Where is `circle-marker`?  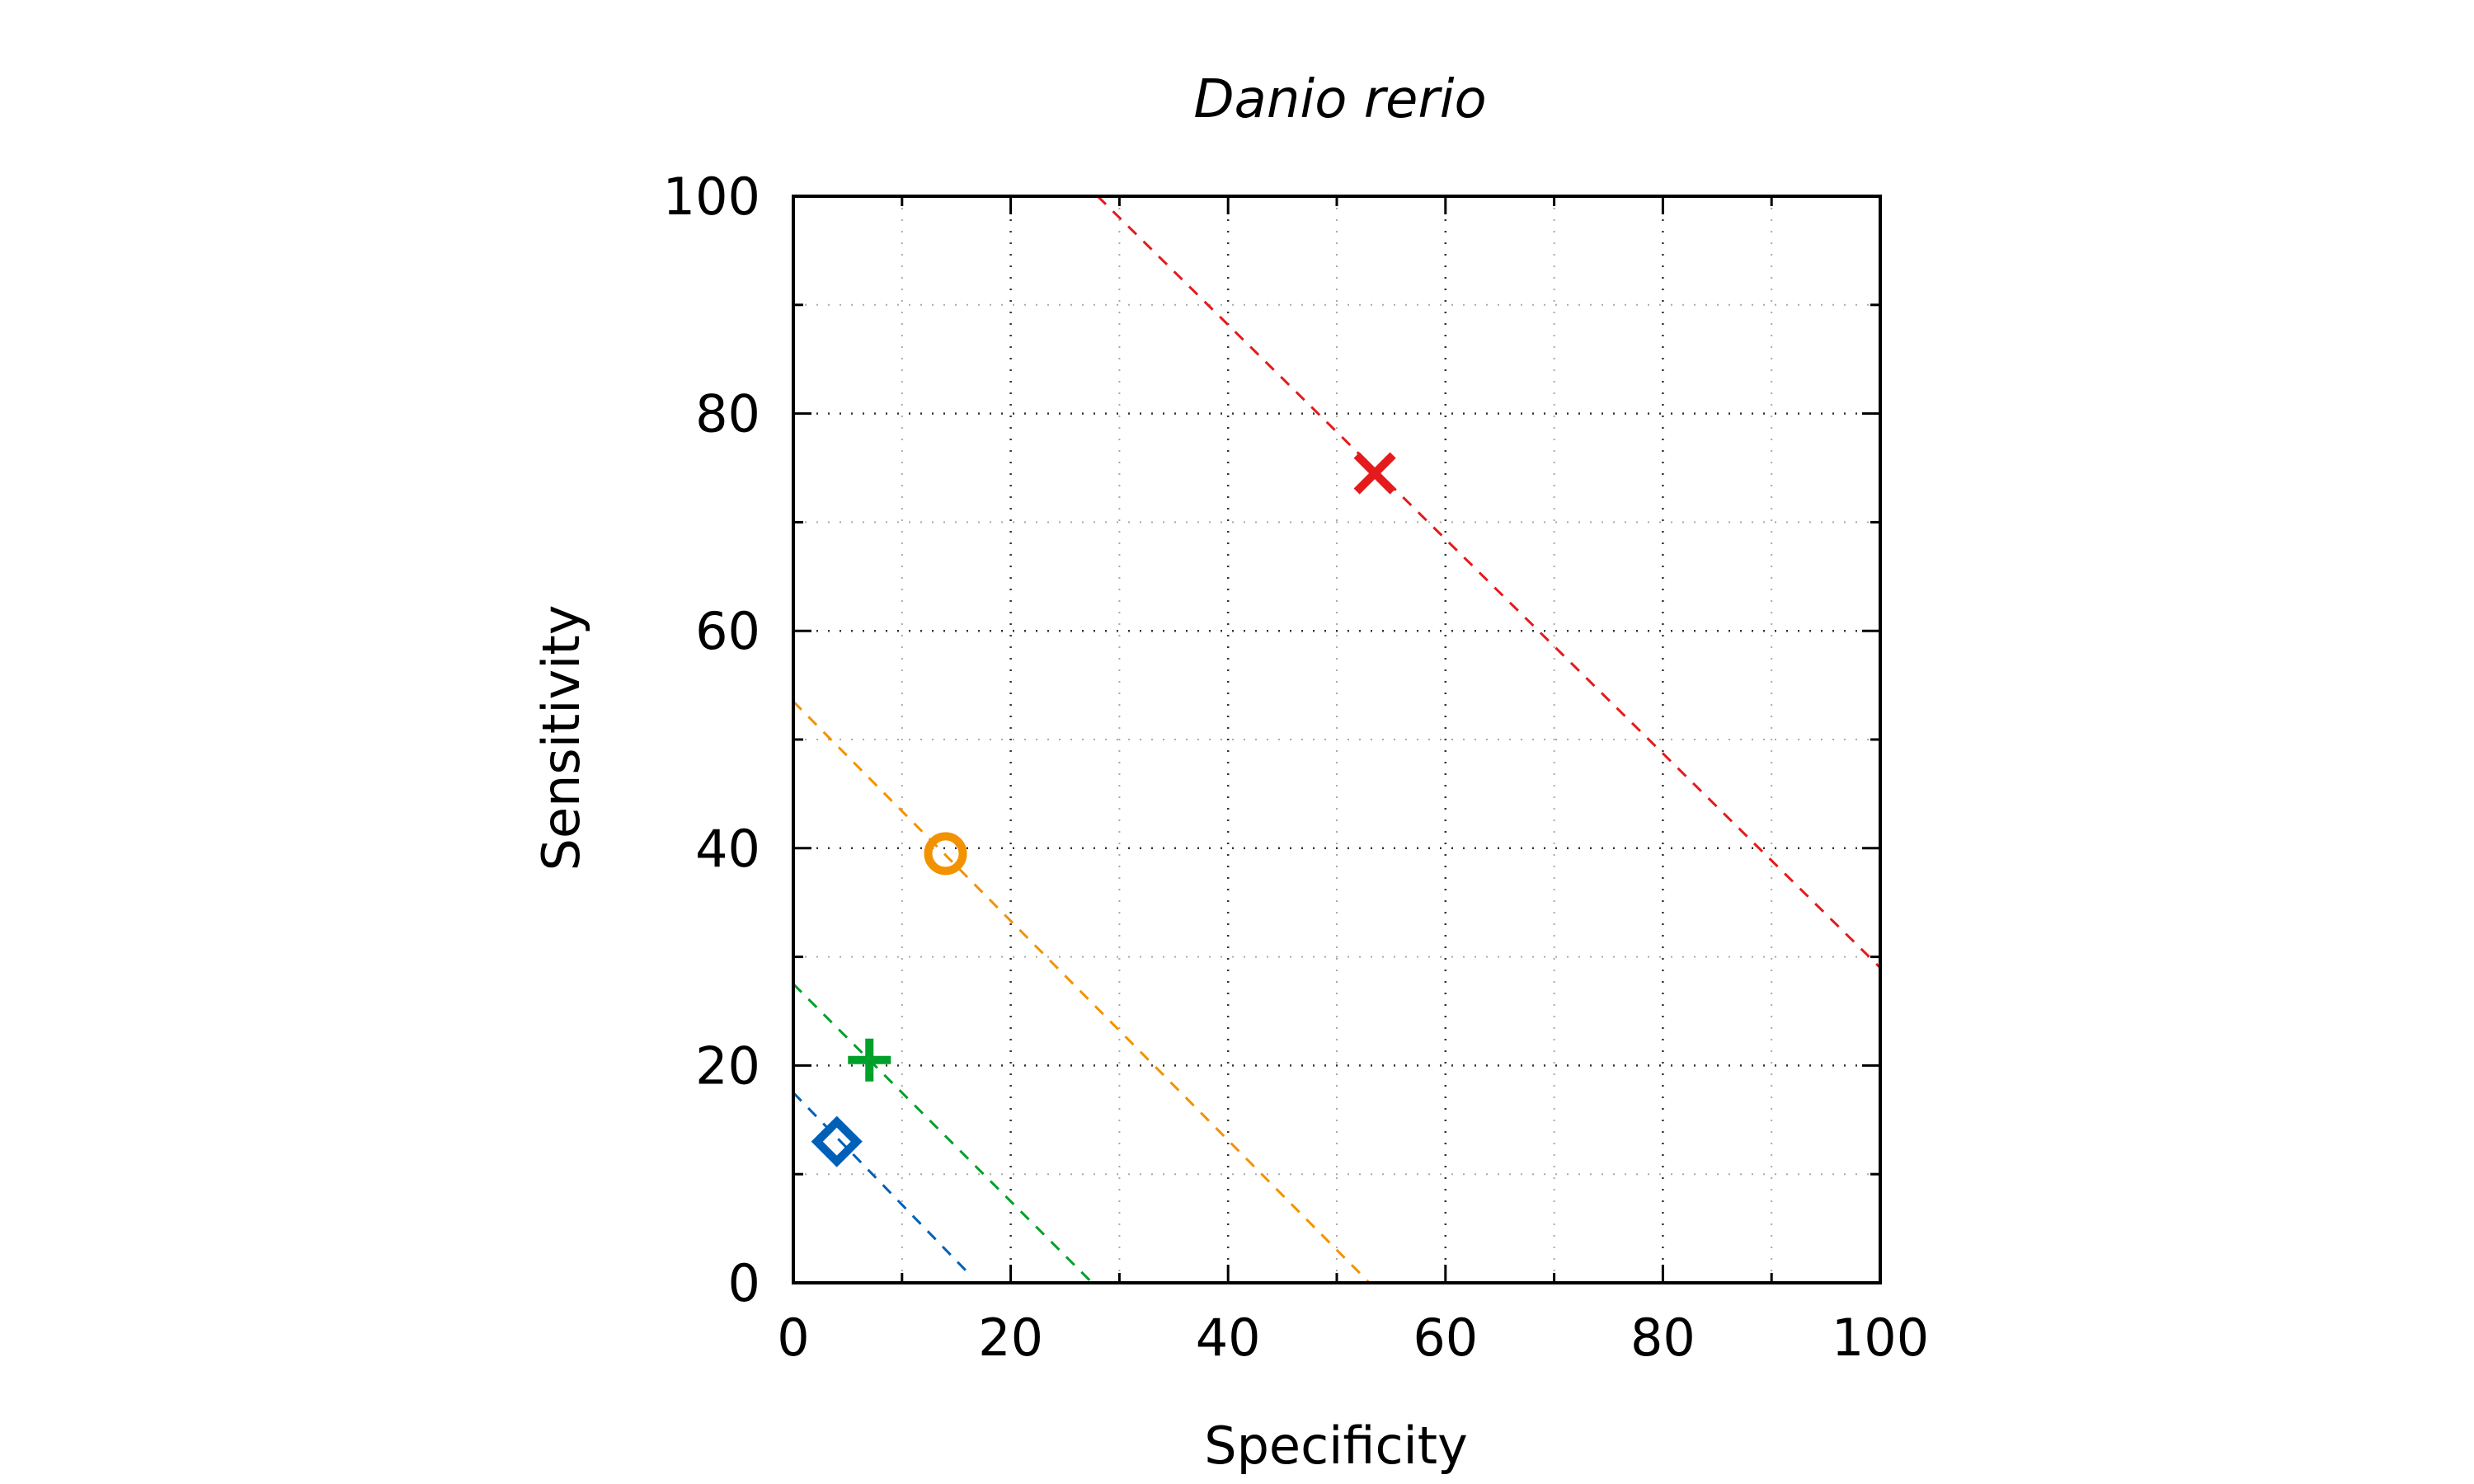 circle-marker is located at coordinates (945, 854).